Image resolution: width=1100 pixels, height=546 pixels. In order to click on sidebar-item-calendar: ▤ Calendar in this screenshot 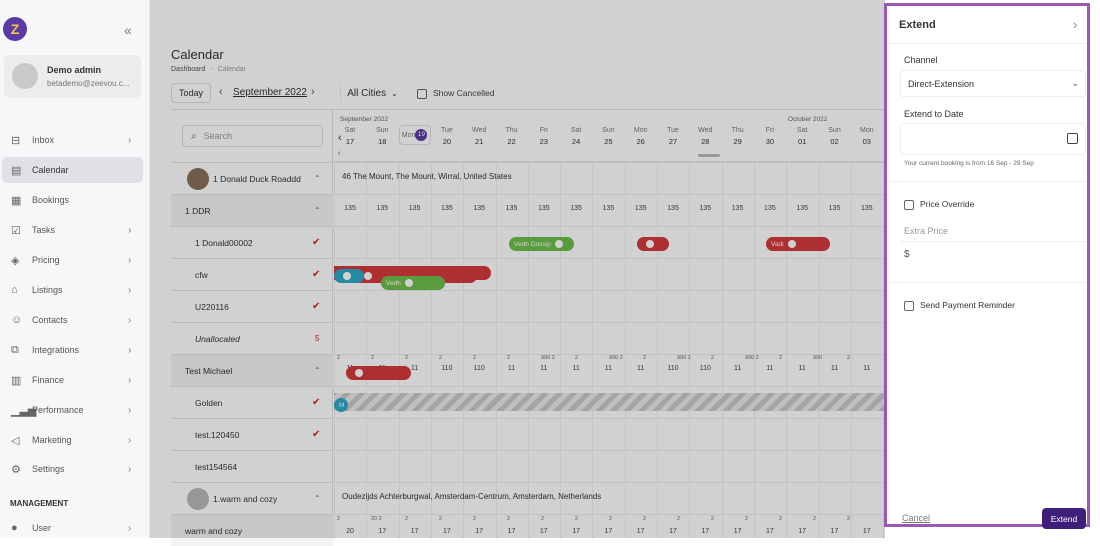, I will do `click(72, 170)`.